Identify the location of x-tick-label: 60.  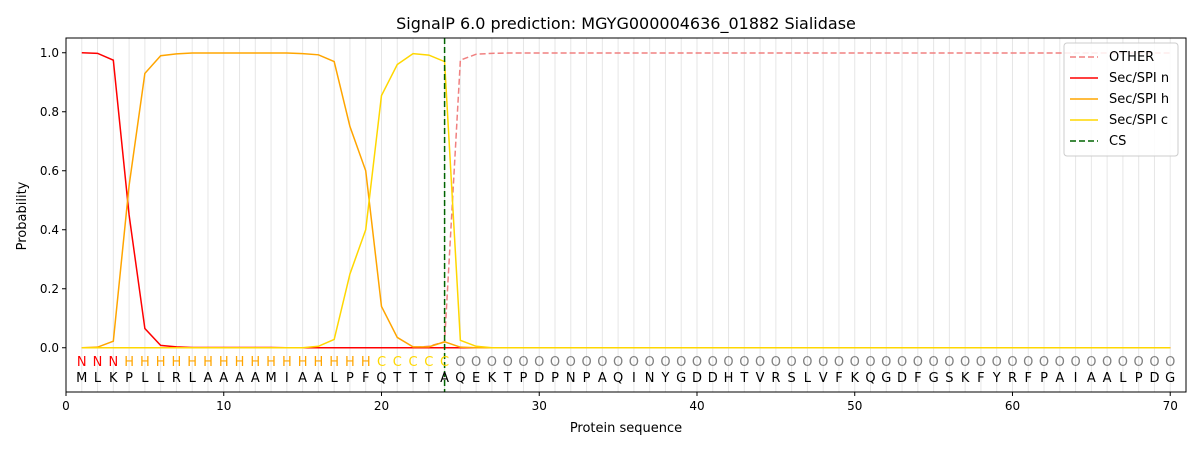
(1012, 406).